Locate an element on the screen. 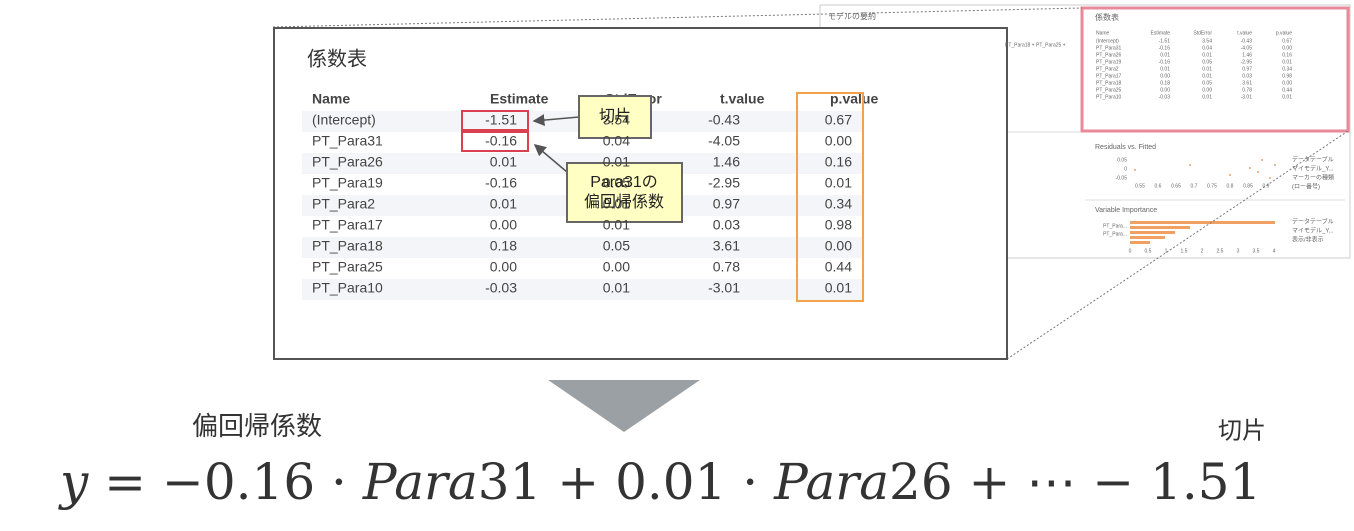 Image resolution: width=1354 pixels, height=531 pixels. thumb-tick: 0.75 is located at coordinates (1212, 186).